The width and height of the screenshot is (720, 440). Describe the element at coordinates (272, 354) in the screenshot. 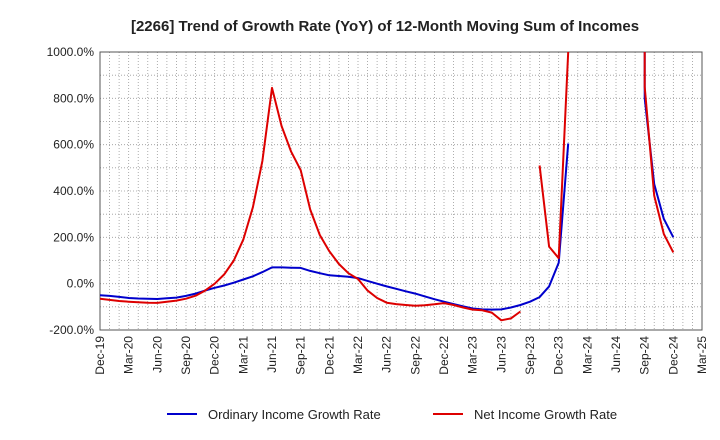

I see `x-tick-label: Jun-21` at that location.